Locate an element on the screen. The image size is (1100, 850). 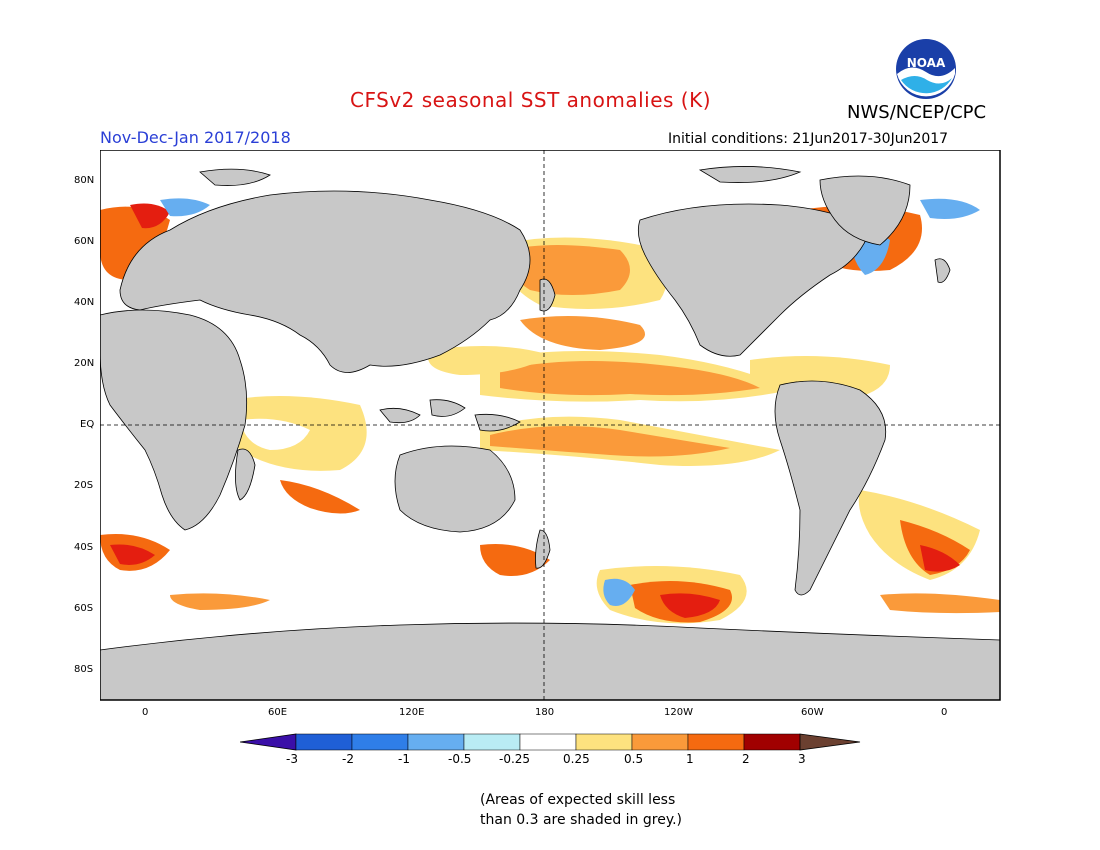
colorbar-label: 0.25 is located at coordinates (576, 759).